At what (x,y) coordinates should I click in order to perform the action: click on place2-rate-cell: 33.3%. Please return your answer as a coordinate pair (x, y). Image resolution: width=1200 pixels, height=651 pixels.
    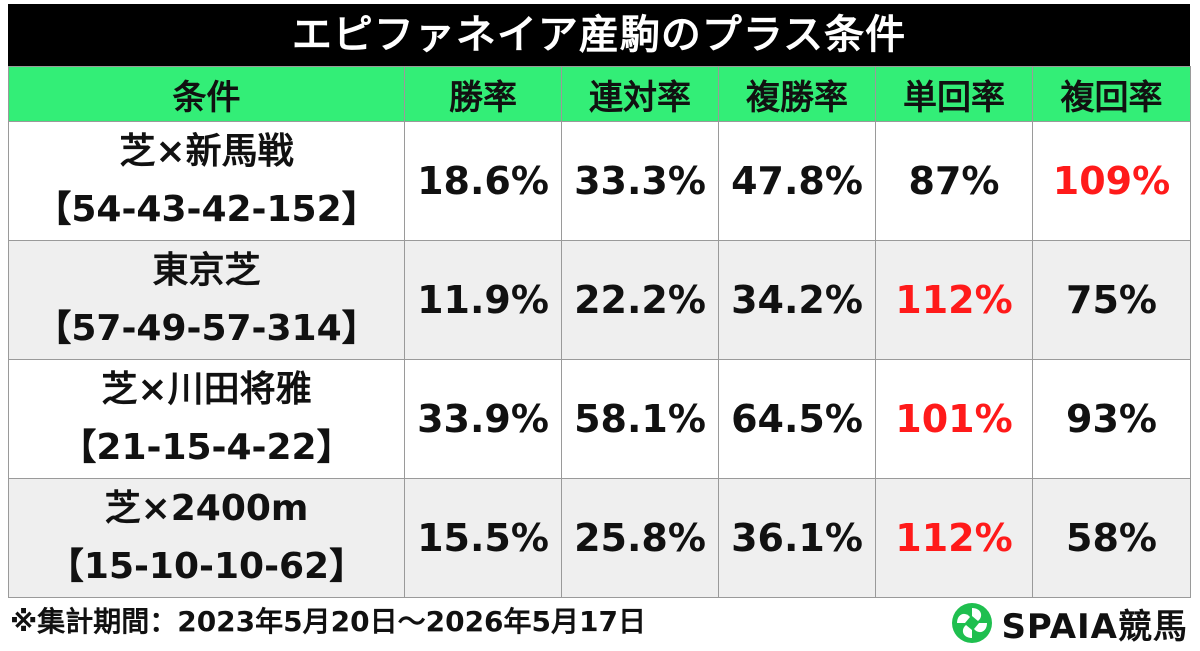
    Looking at the image, I should click on (640, 181).